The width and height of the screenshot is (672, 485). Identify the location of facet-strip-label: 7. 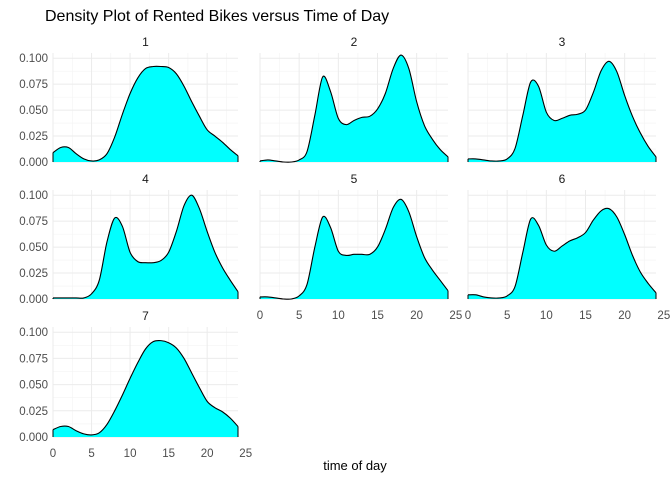
(145, 316).